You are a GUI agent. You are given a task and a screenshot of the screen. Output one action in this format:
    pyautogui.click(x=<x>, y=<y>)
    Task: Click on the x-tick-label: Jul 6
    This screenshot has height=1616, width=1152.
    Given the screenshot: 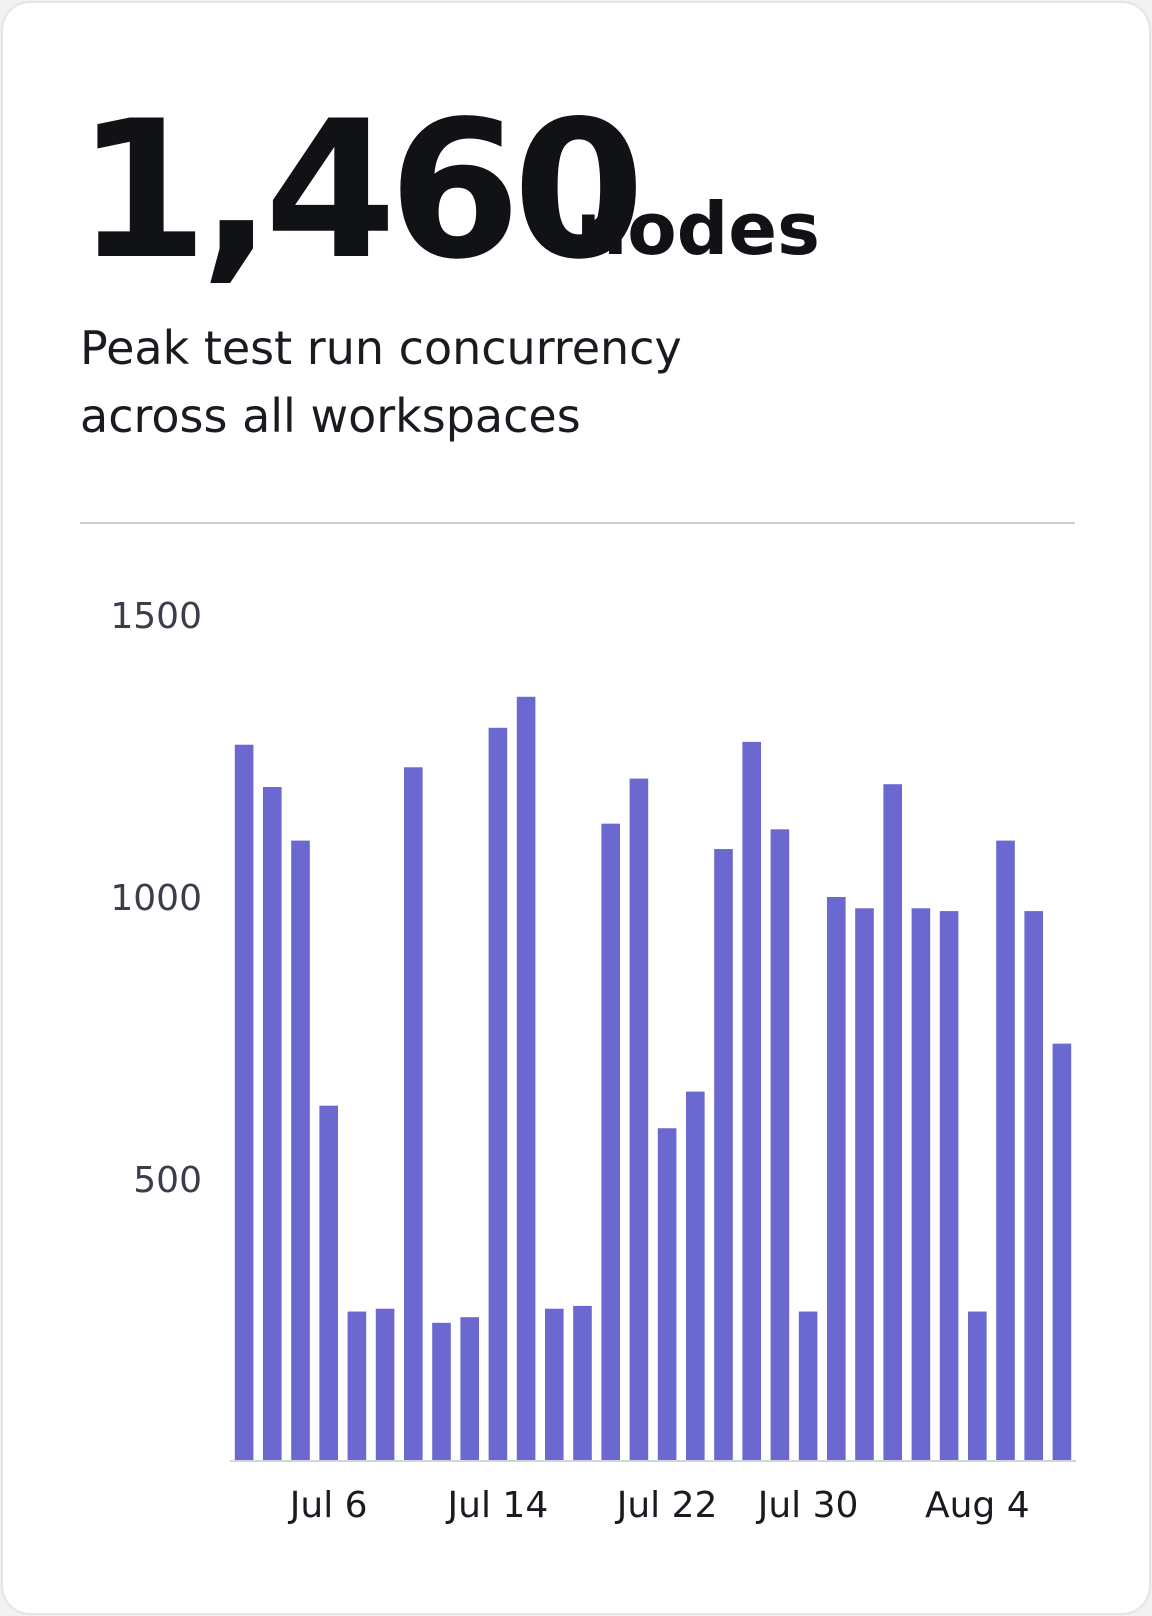 What is the action you would take?
    pyautogui.click(x=328, y=1505)
    